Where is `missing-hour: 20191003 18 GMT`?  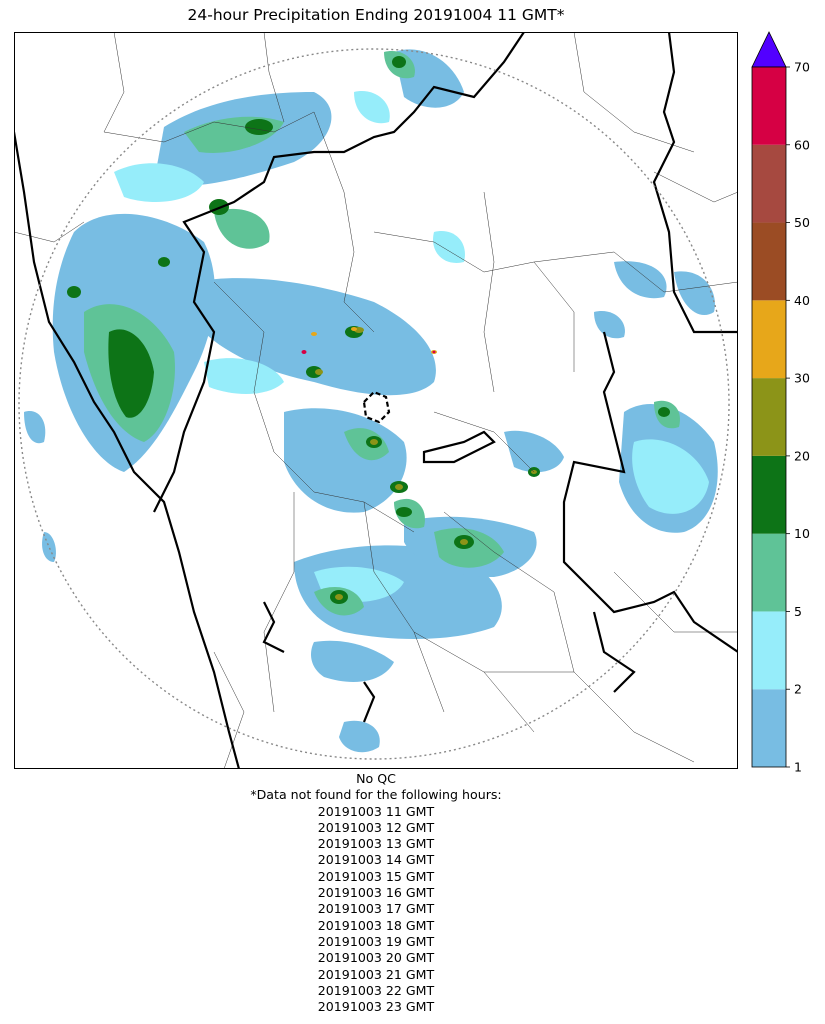
missing-hour: 20191003 18 GMT is located at coordinates (376, 925).